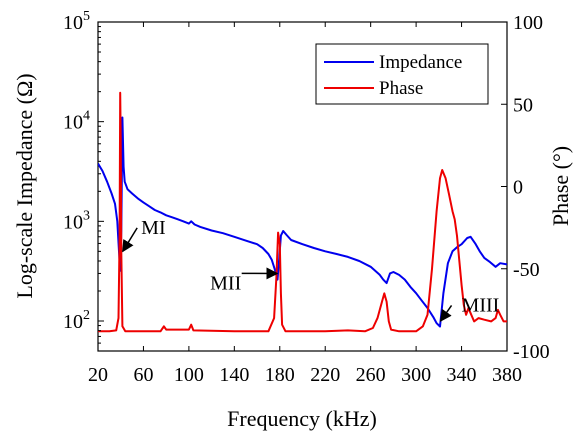  I want to click on legend-box, so click(402, 74).